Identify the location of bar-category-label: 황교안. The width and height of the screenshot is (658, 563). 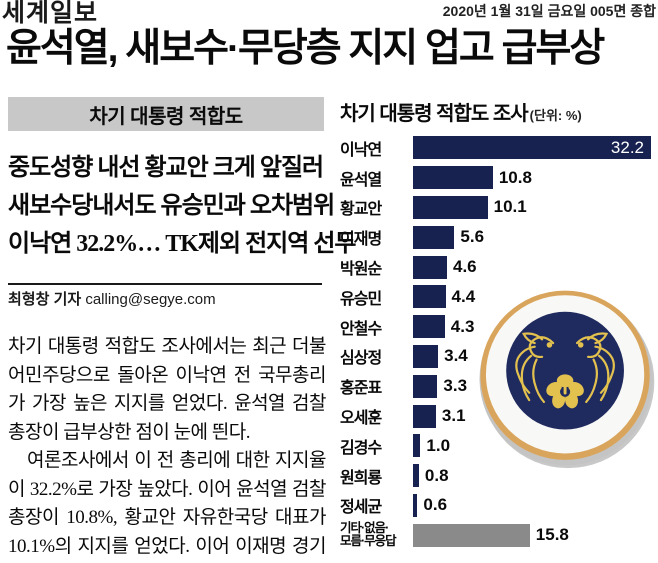
(361, 210).